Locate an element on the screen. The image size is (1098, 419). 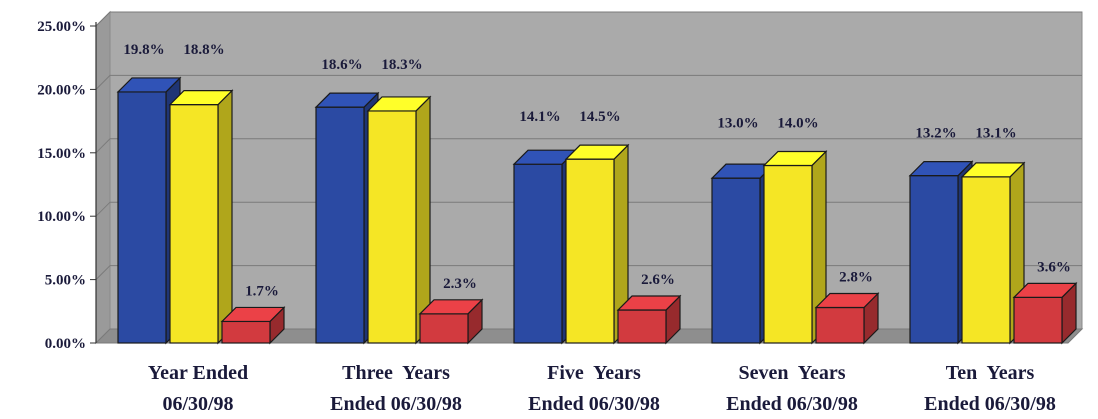
data-label: 2.3% is located at coordinates (460, 284).